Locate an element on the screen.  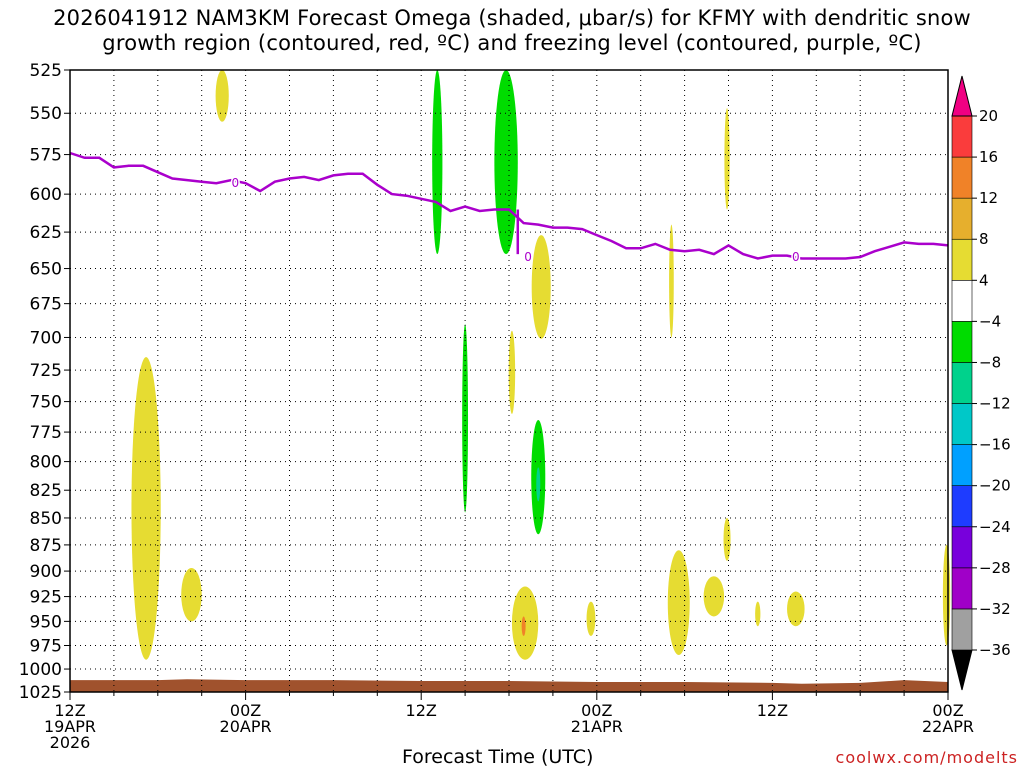
freezing-level-line is located at coordinates (509, 205).